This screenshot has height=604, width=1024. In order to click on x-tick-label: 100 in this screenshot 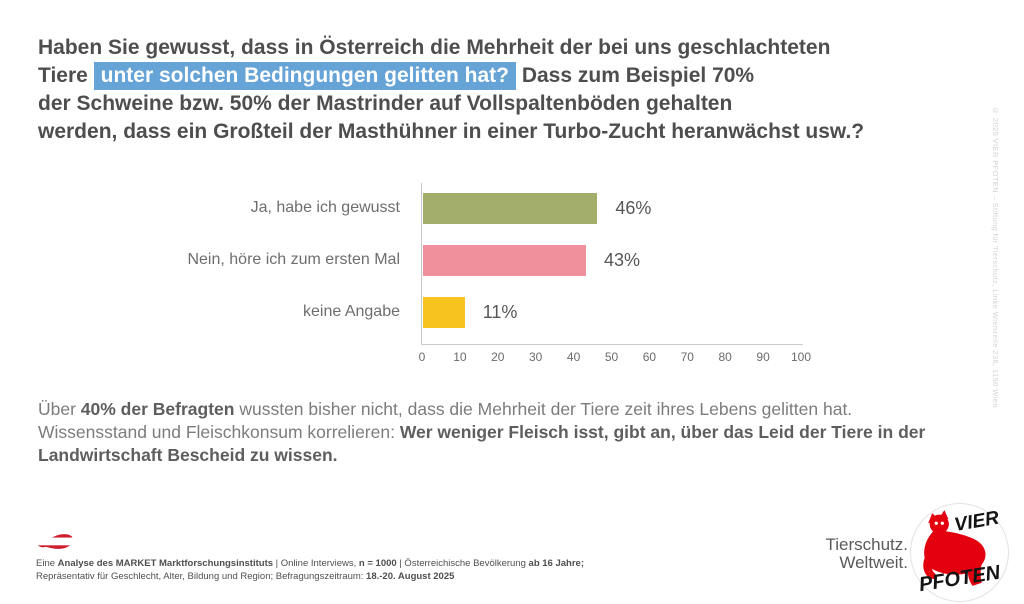, I will do `click(801, 357)`.